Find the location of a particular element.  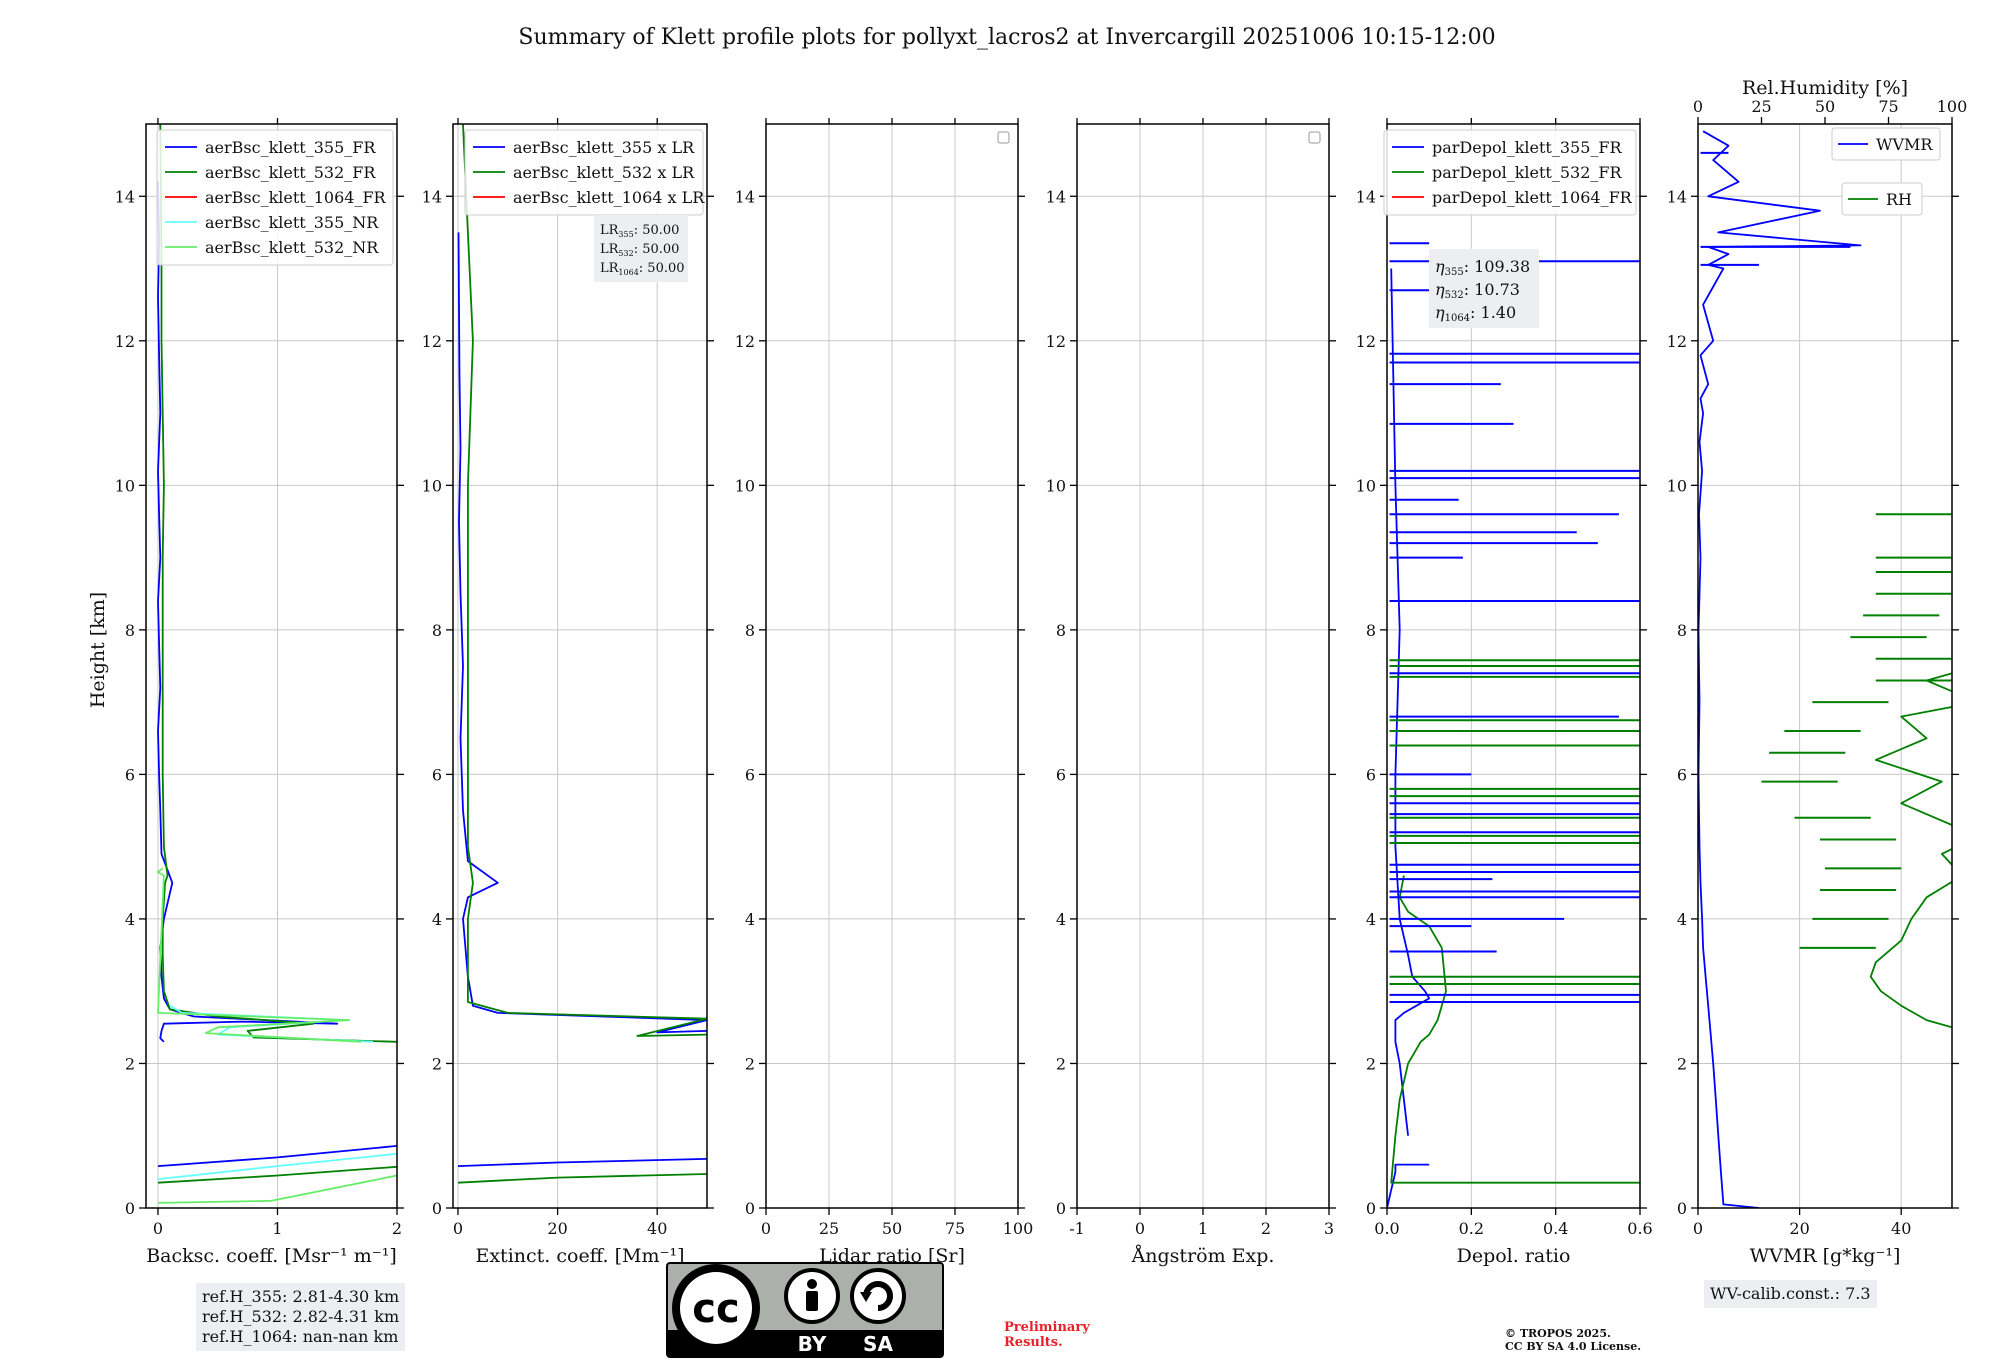

ref-height-532: ref.H_532: 2.82-4.31 km is located at coordinates (301, 1316).